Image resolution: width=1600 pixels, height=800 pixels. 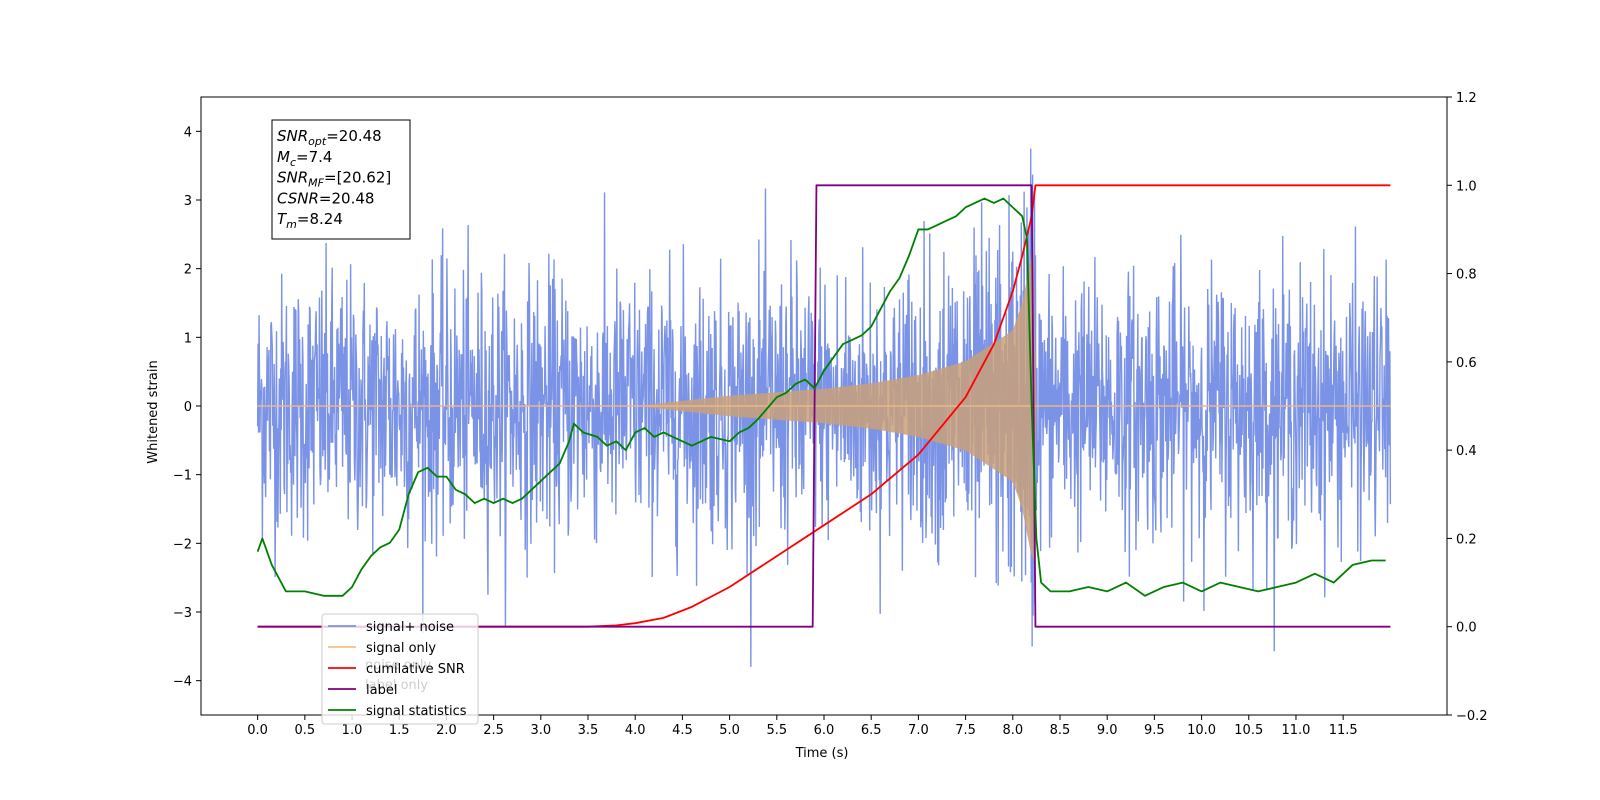 What do you see at coordinates (188, 201) in the screenshot?
I see `y-left-tick-label: 3` at bounding box center [188, 201].